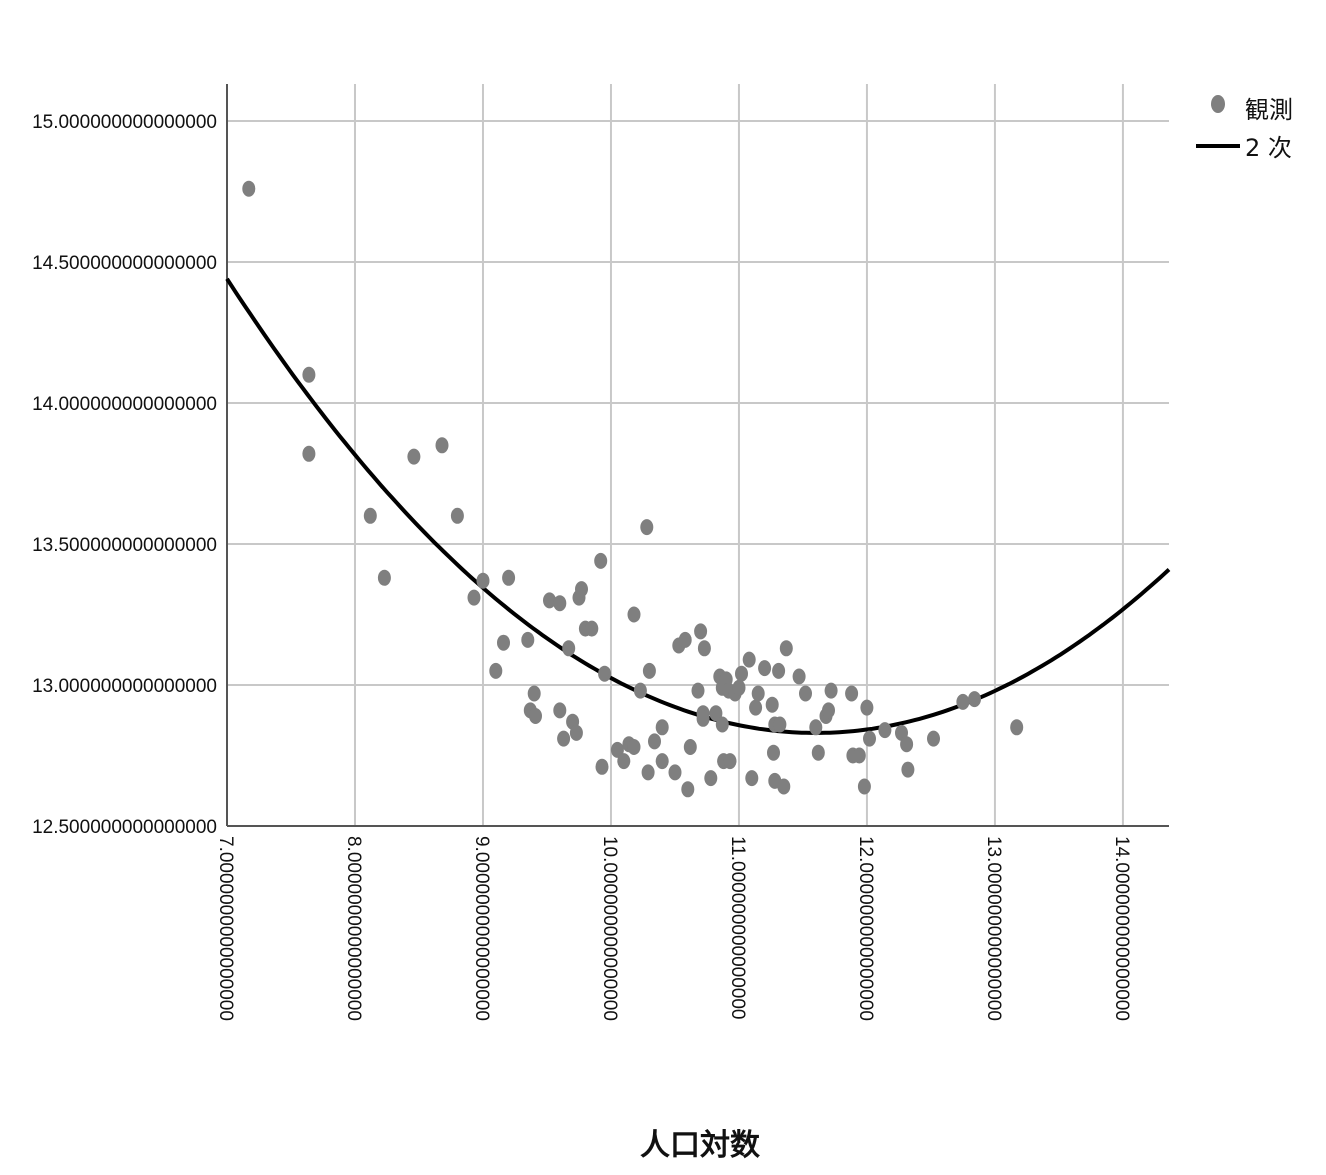  What do you see at coordinates (1269, 110) in the screenshot?
I see `legend-label-observed: 観測` at bounding box center [1269, 110].